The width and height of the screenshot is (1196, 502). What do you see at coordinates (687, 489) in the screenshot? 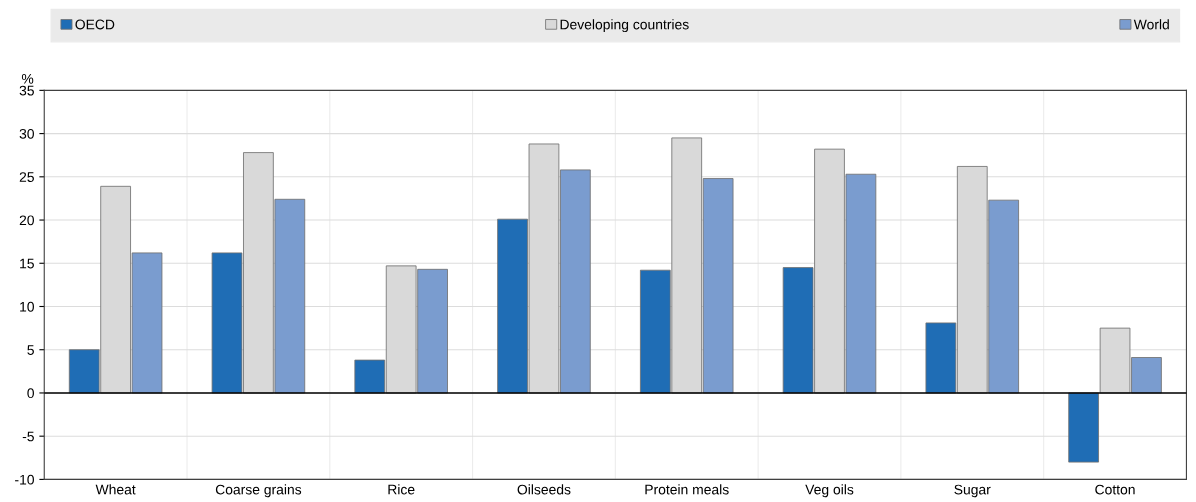
I see `x-tick-label: Protein meals` at bounding box center [687, 489].